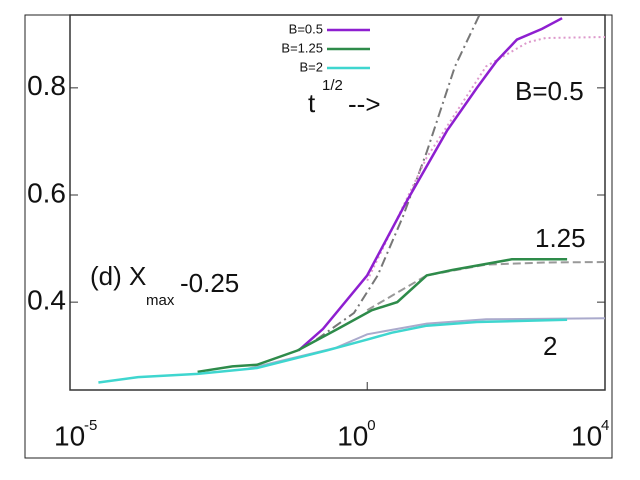 The width and height of the screenshot is (640, 480). Describe the element at coordinates (118, 276) in the screenshot. I see `annotation: (d) X` at that location.